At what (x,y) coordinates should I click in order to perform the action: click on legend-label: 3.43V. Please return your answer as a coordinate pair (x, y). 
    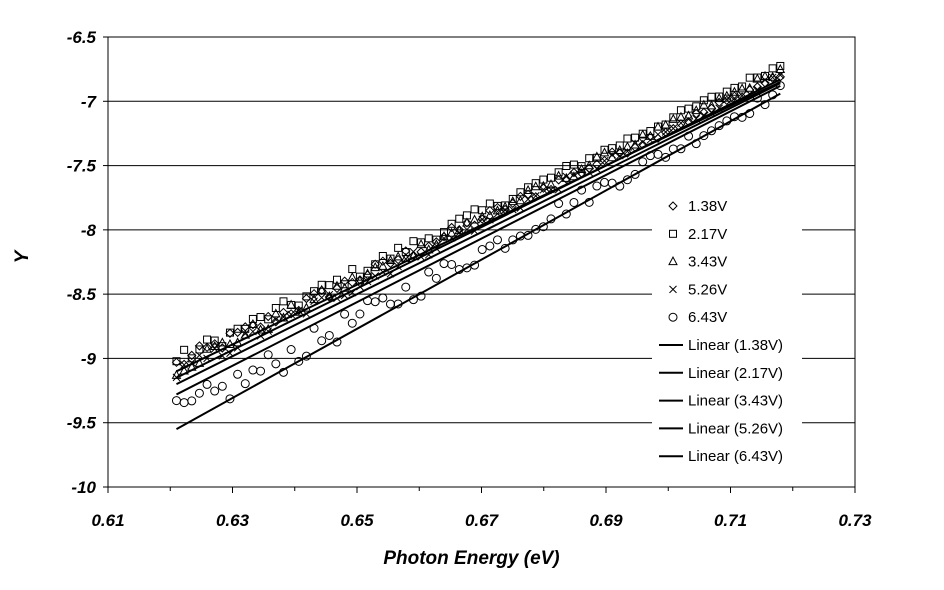
    Looking at the image, I should click on (707, 262).